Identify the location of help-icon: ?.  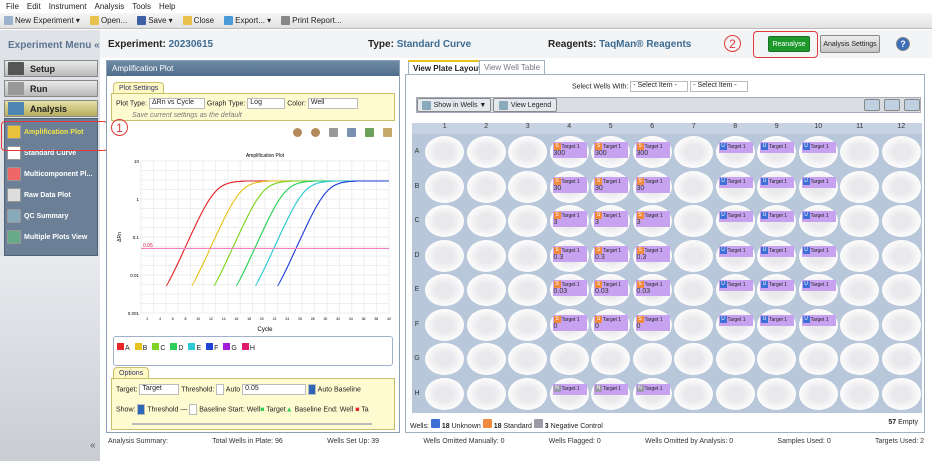
(903, 44).